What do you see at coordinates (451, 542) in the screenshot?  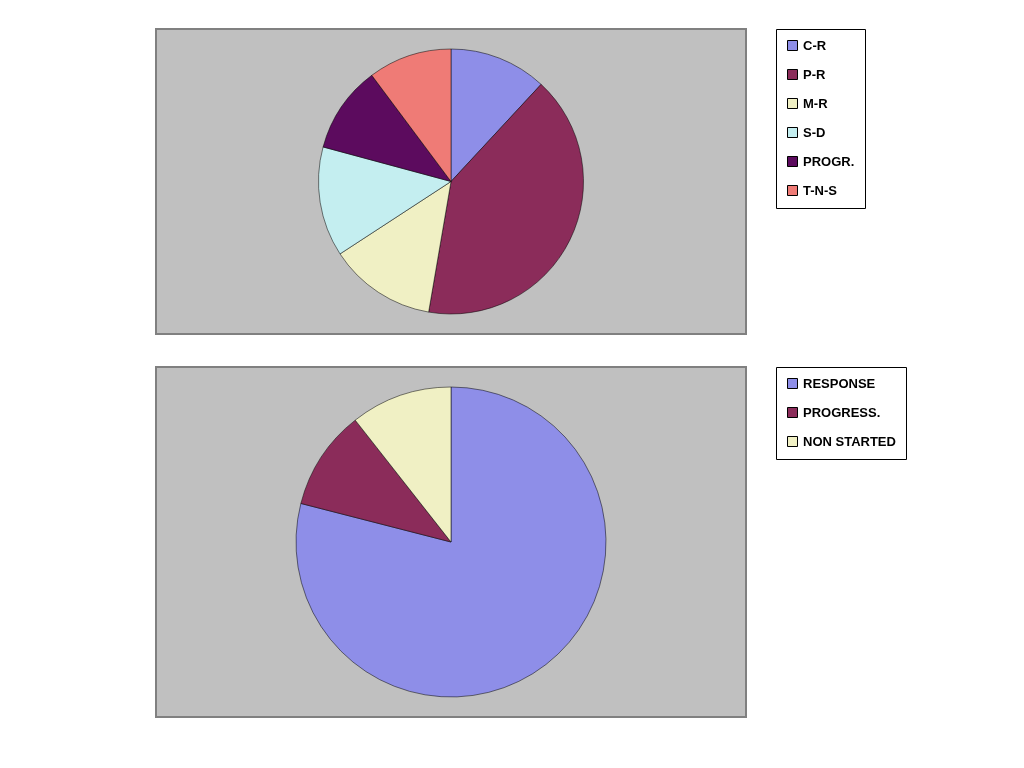 I see `pie-slice` at bounding box center [451, 542].